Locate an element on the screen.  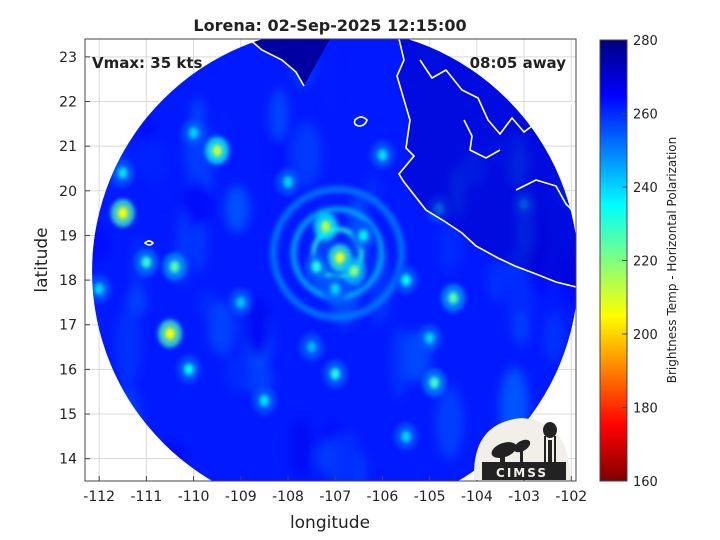
cimss-logo: CIMSS is located at coordinates (522, 449).